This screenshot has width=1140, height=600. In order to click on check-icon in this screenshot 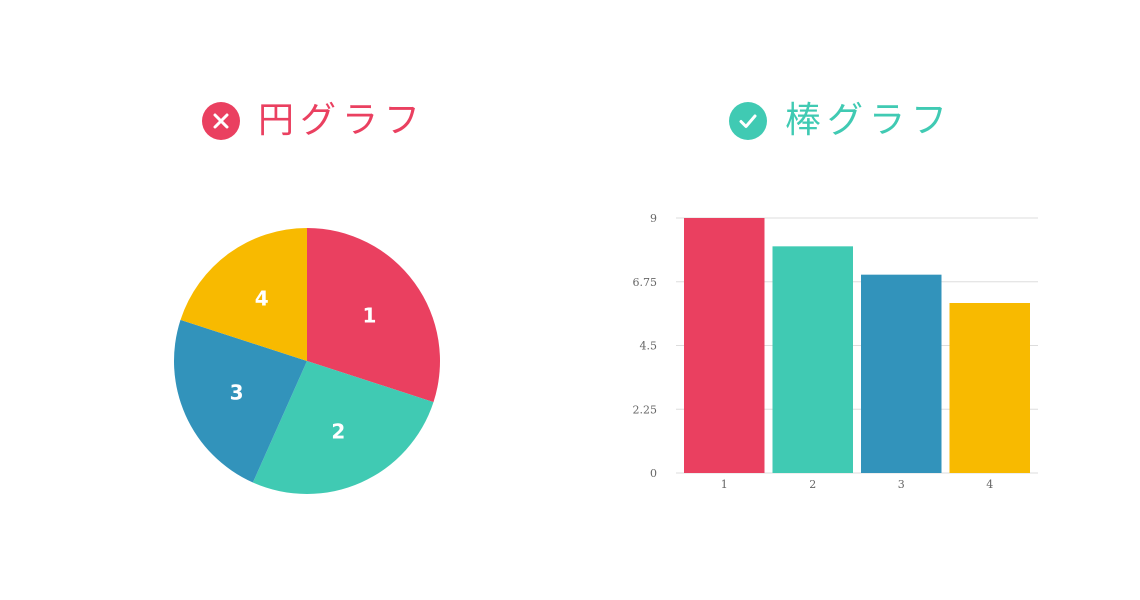, I will do `click(748, 121)`.